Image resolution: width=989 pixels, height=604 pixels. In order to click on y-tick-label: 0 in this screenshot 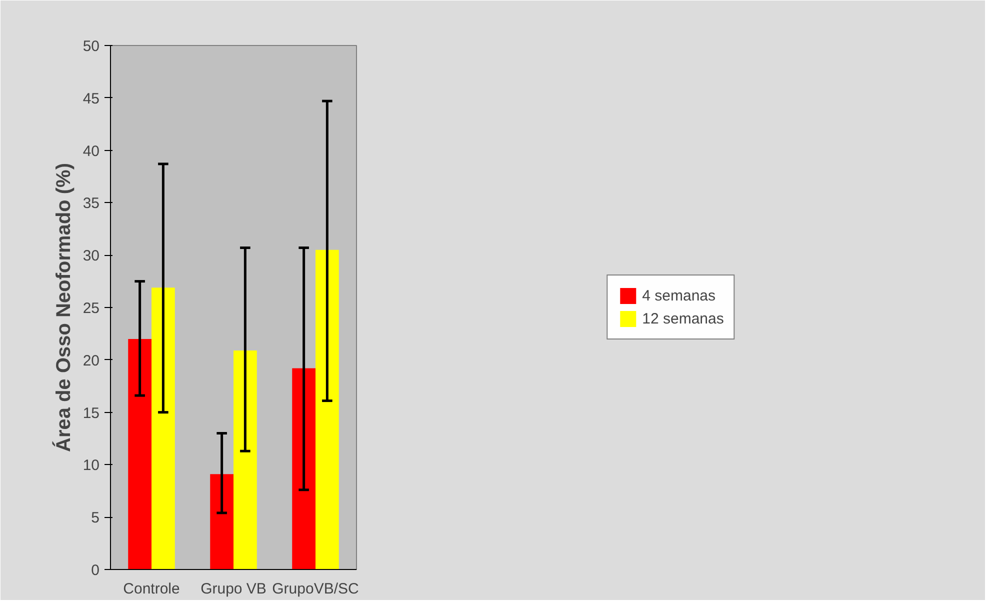, I will do `click(95, 570)`.